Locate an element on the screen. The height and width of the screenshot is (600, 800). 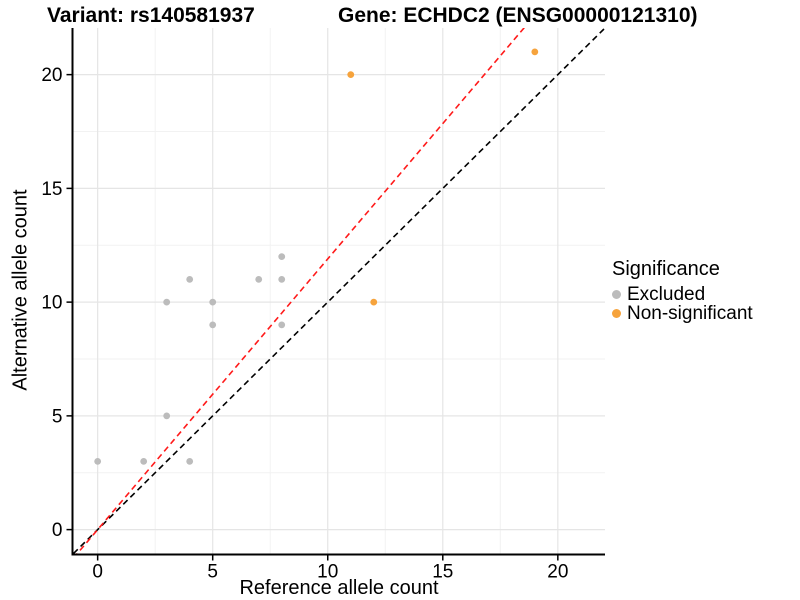
variant-title: Variant: rs140581937 is located at coordinates (151, 15).